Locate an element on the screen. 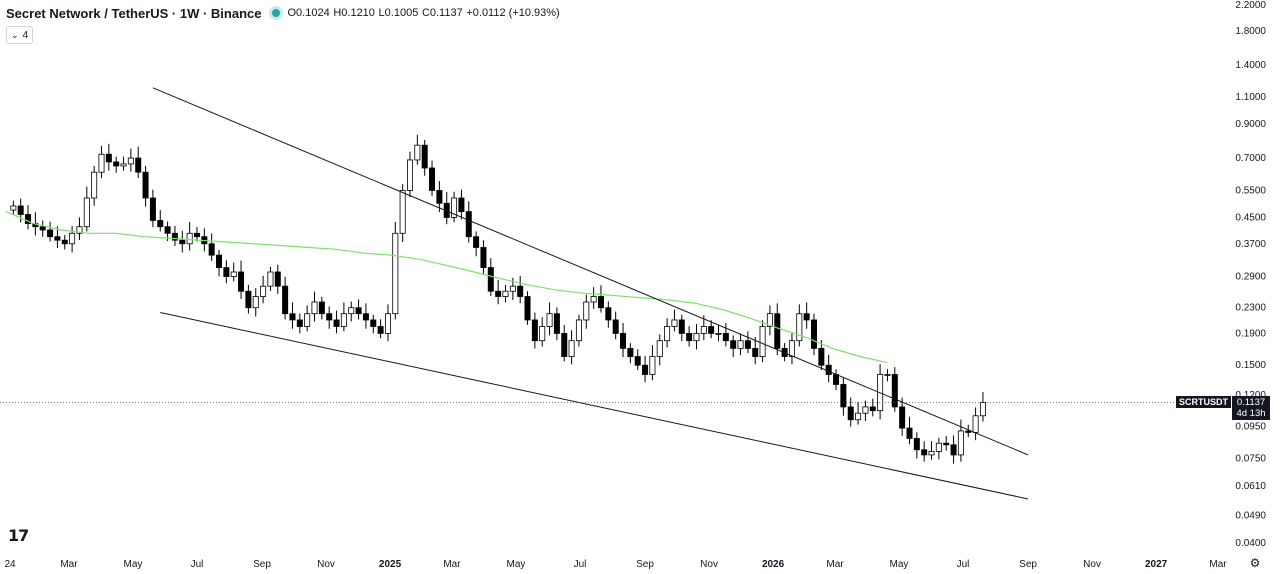  current-price: 0.1137 is located at coordinates (1251, 402).